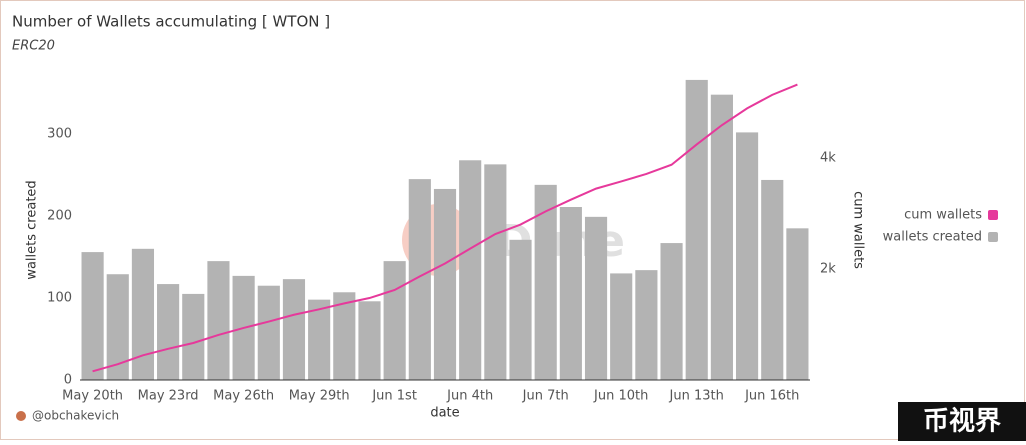  I want to click on x-tick-label: Jun 16th, so click(771, 396).